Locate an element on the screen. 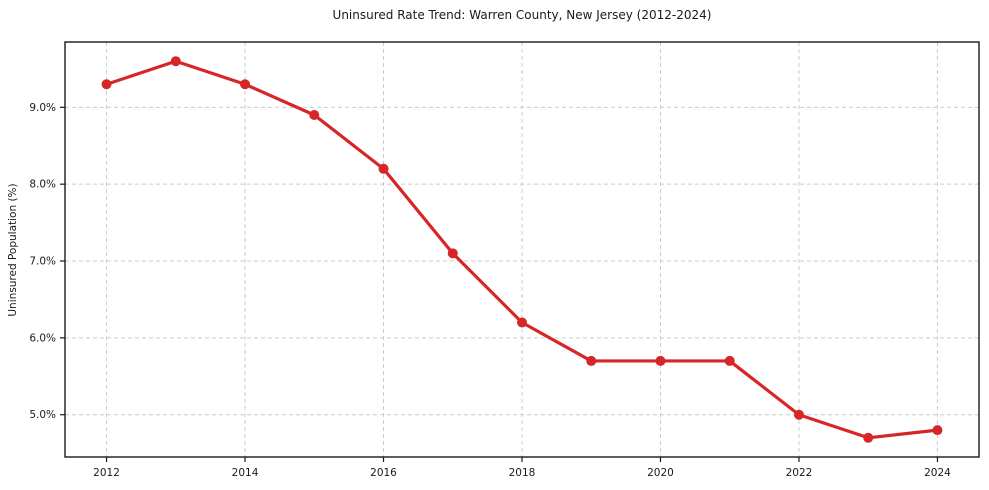  y-tick-label: 7.0% is located at coordinates (42, 262).